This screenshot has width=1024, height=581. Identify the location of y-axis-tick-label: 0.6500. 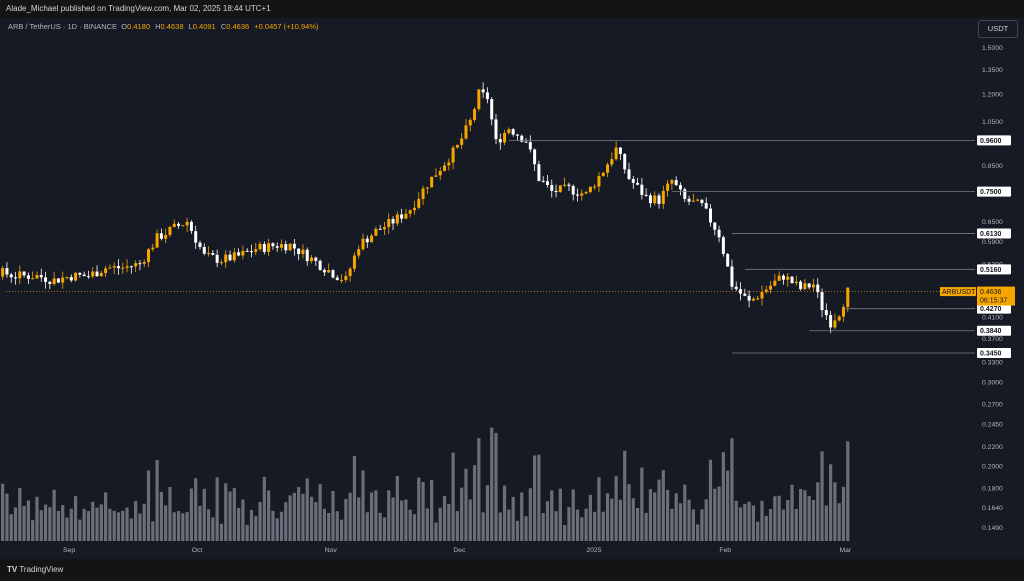
(992, 222).